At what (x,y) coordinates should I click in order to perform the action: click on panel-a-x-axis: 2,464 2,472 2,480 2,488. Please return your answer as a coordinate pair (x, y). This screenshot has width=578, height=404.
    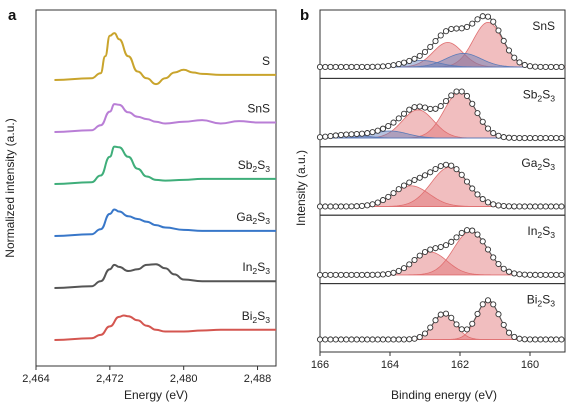
    Looking at the image, I should click on (146, 375).